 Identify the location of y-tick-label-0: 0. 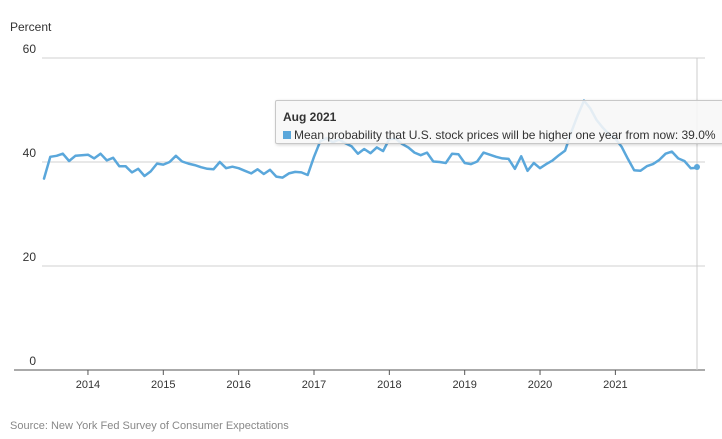
(32, 361).